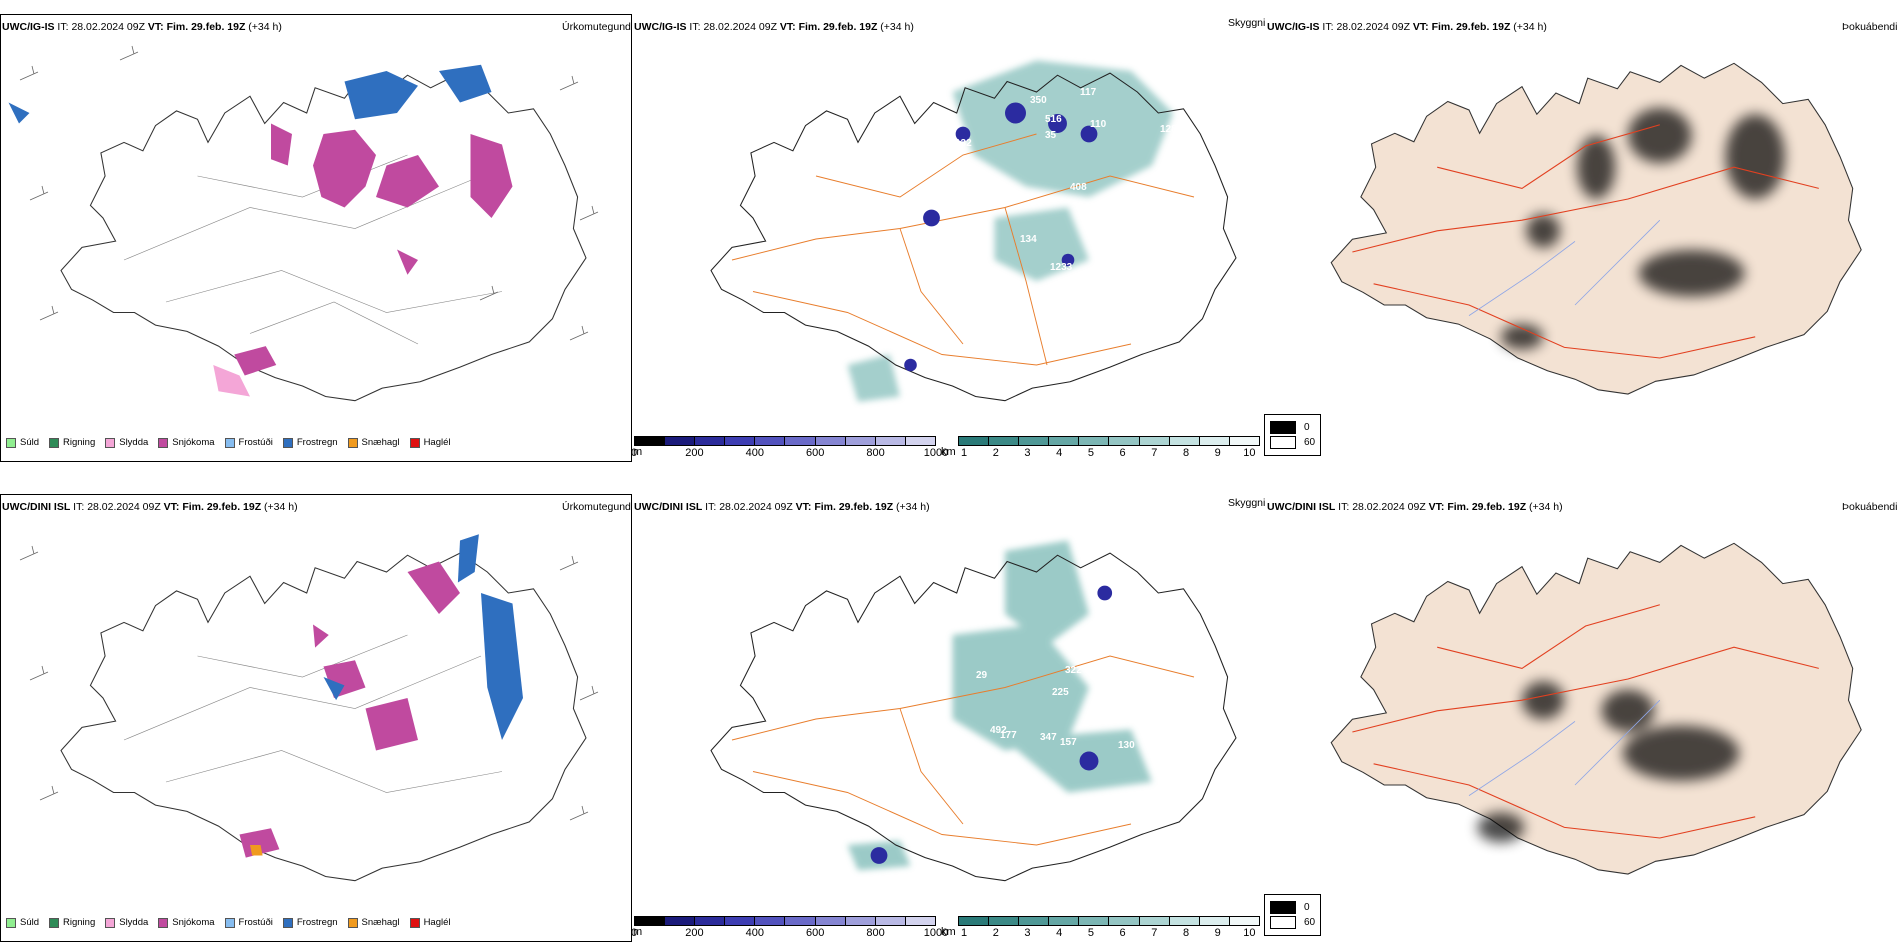 This screenshot has height=950, width=1900. What do you see at coordinates (1249, 933) in the screenshot?
I see `colorbar-tick: 10` at bounding box center [1249, 933].